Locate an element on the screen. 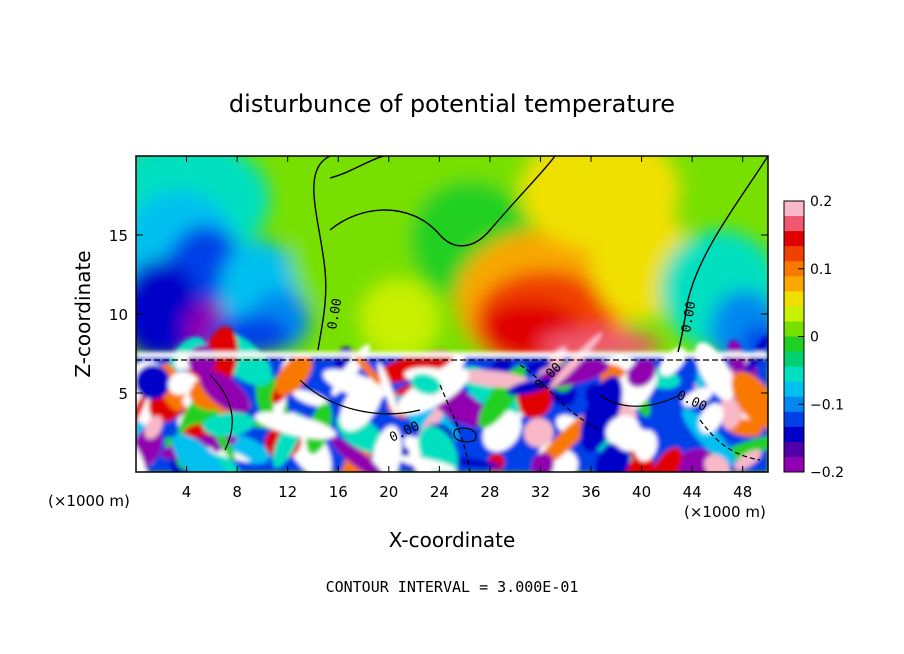  colorbar is located at coordinates (794, 337).